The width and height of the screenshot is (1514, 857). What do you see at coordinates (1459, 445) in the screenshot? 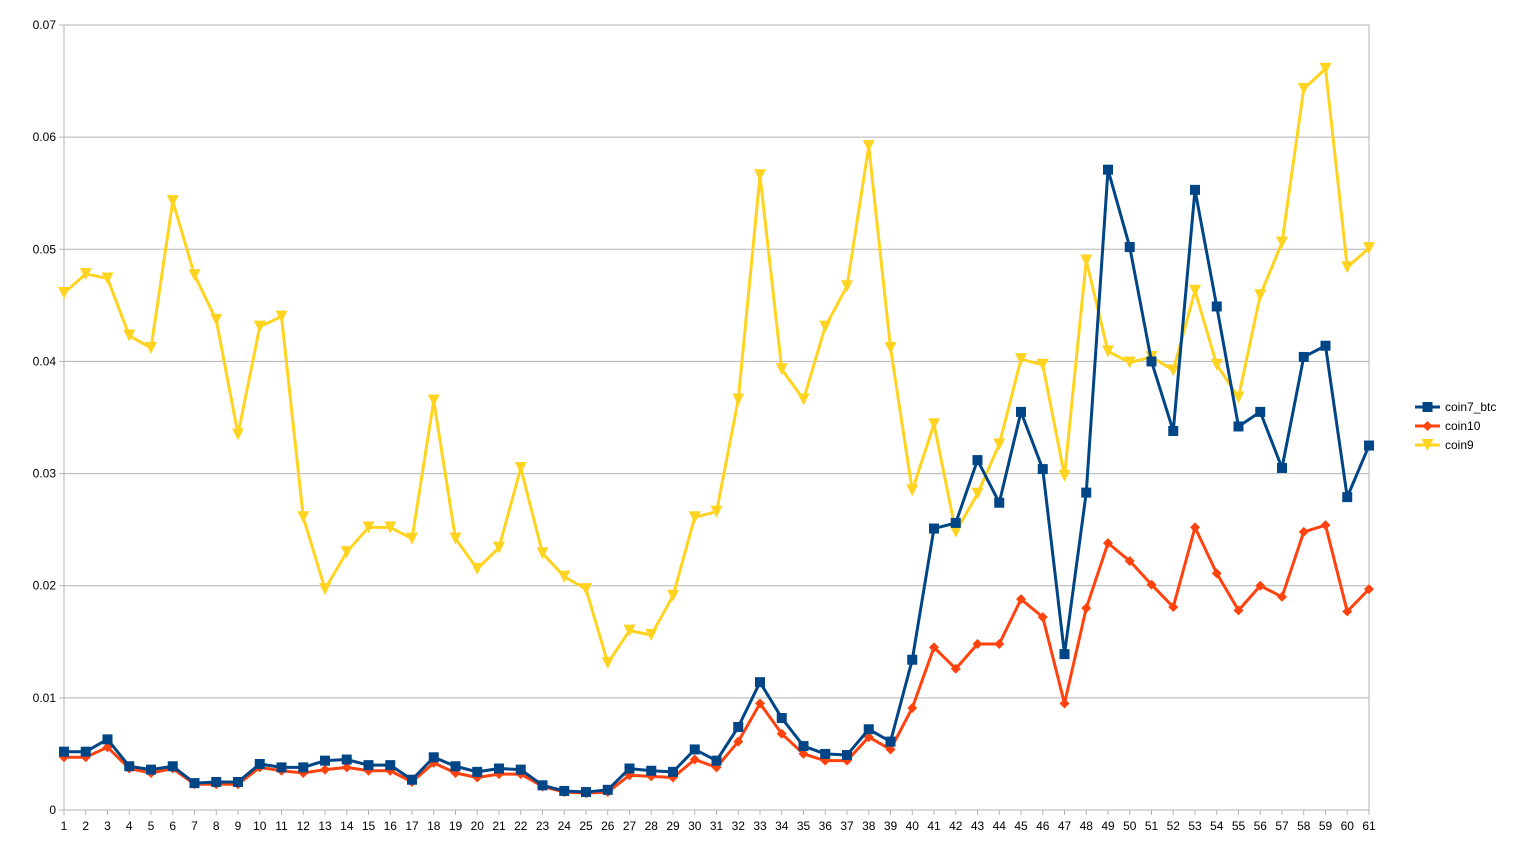
I see `legend-label: coin9` at bounding box center [1459, 445].